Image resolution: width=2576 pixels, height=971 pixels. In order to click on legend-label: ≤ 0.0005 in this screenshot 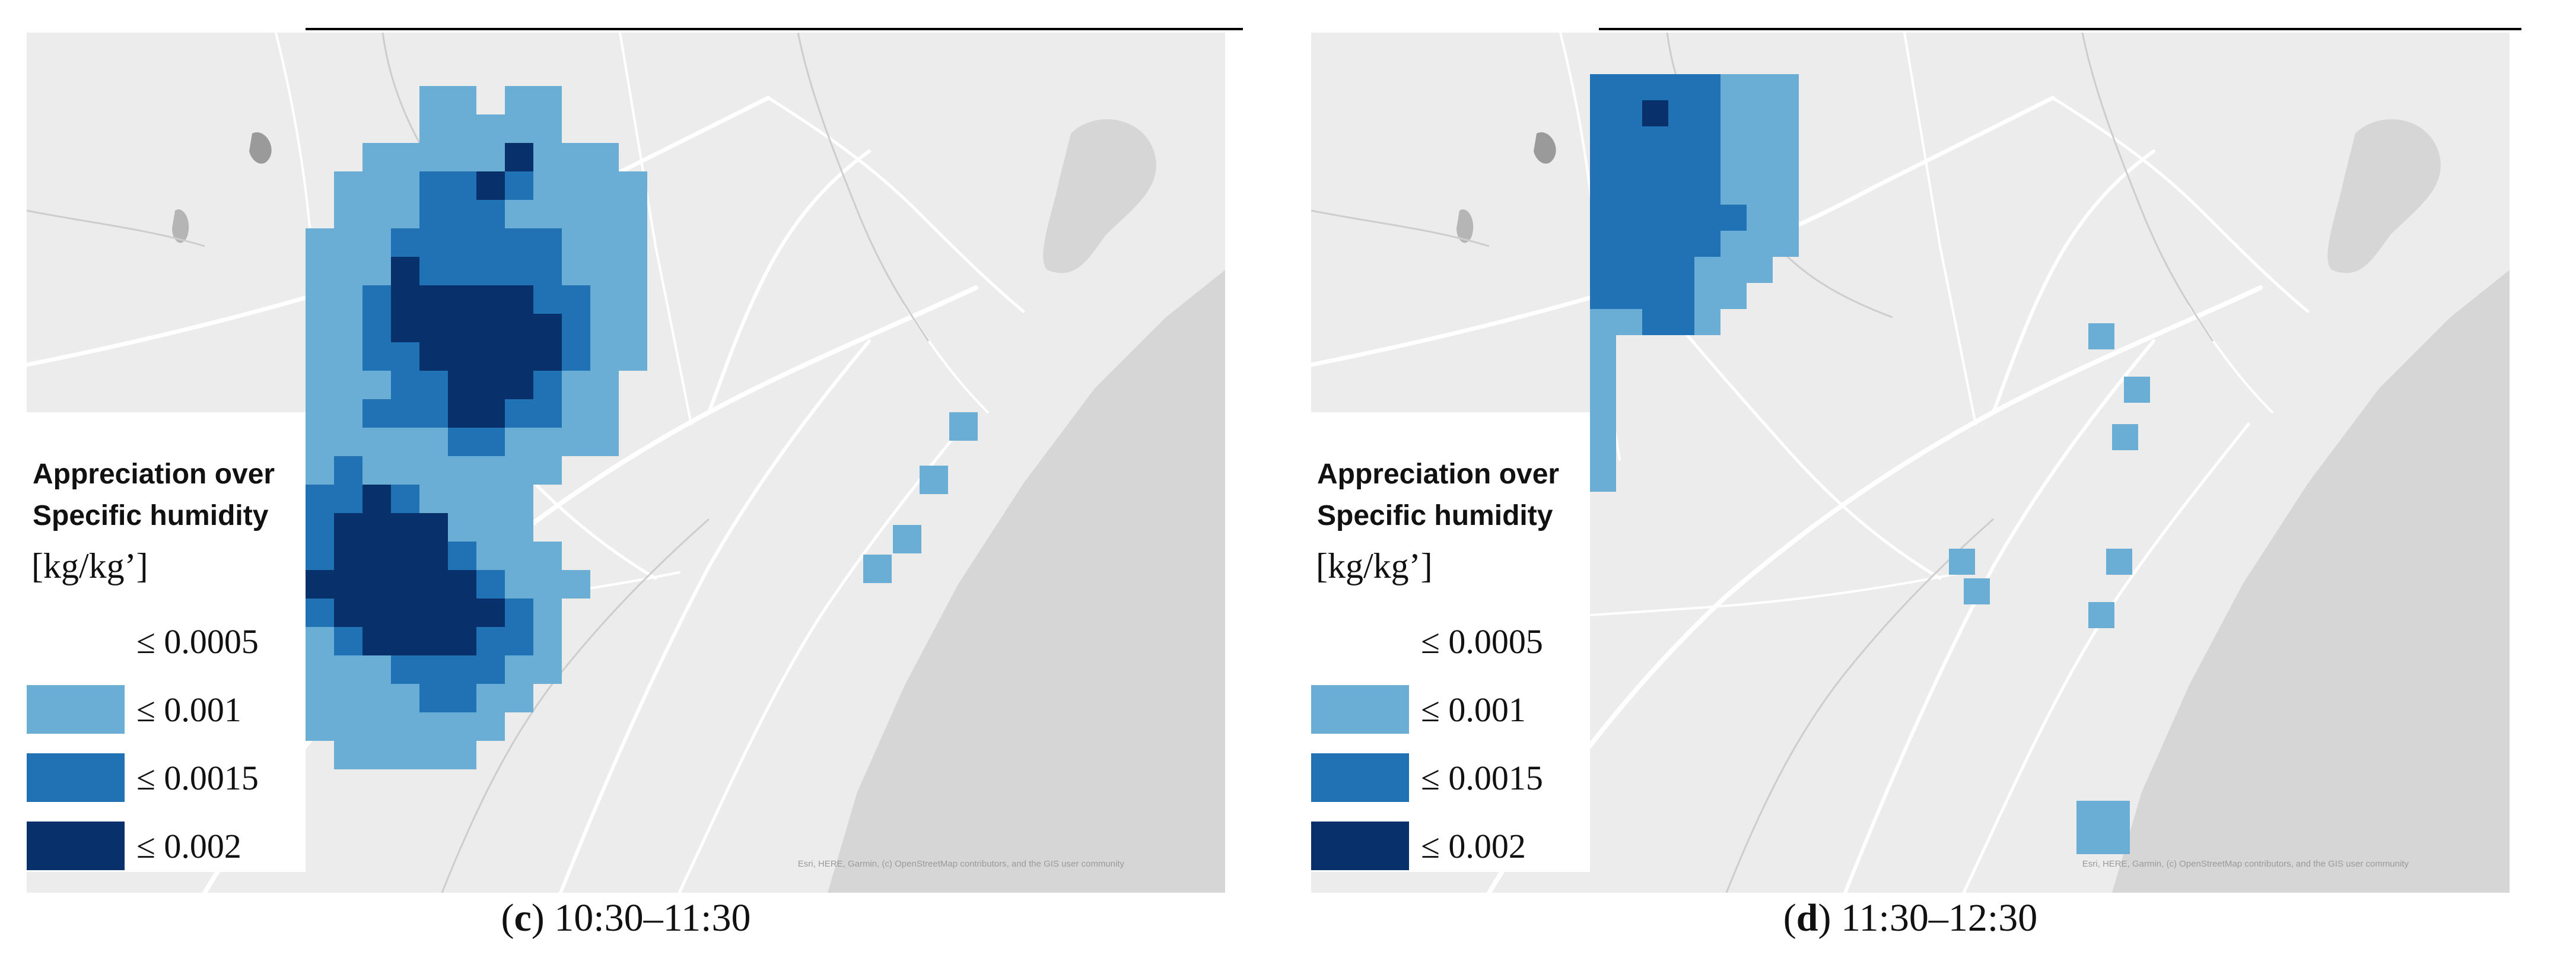, I will do `click(197, 641)`.